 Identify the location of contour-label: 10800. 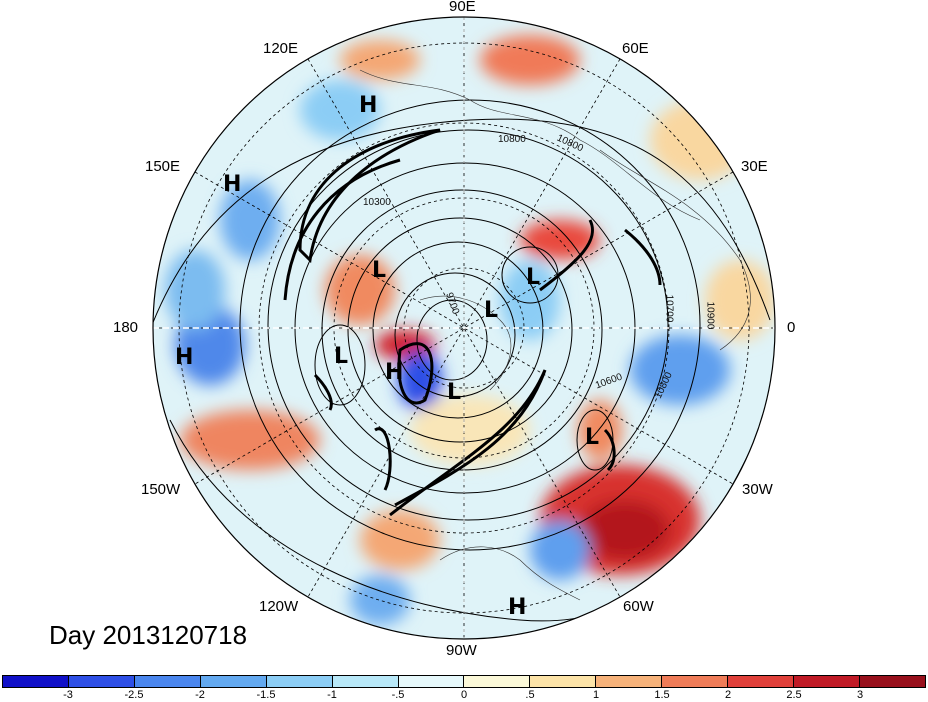
(512, 139).